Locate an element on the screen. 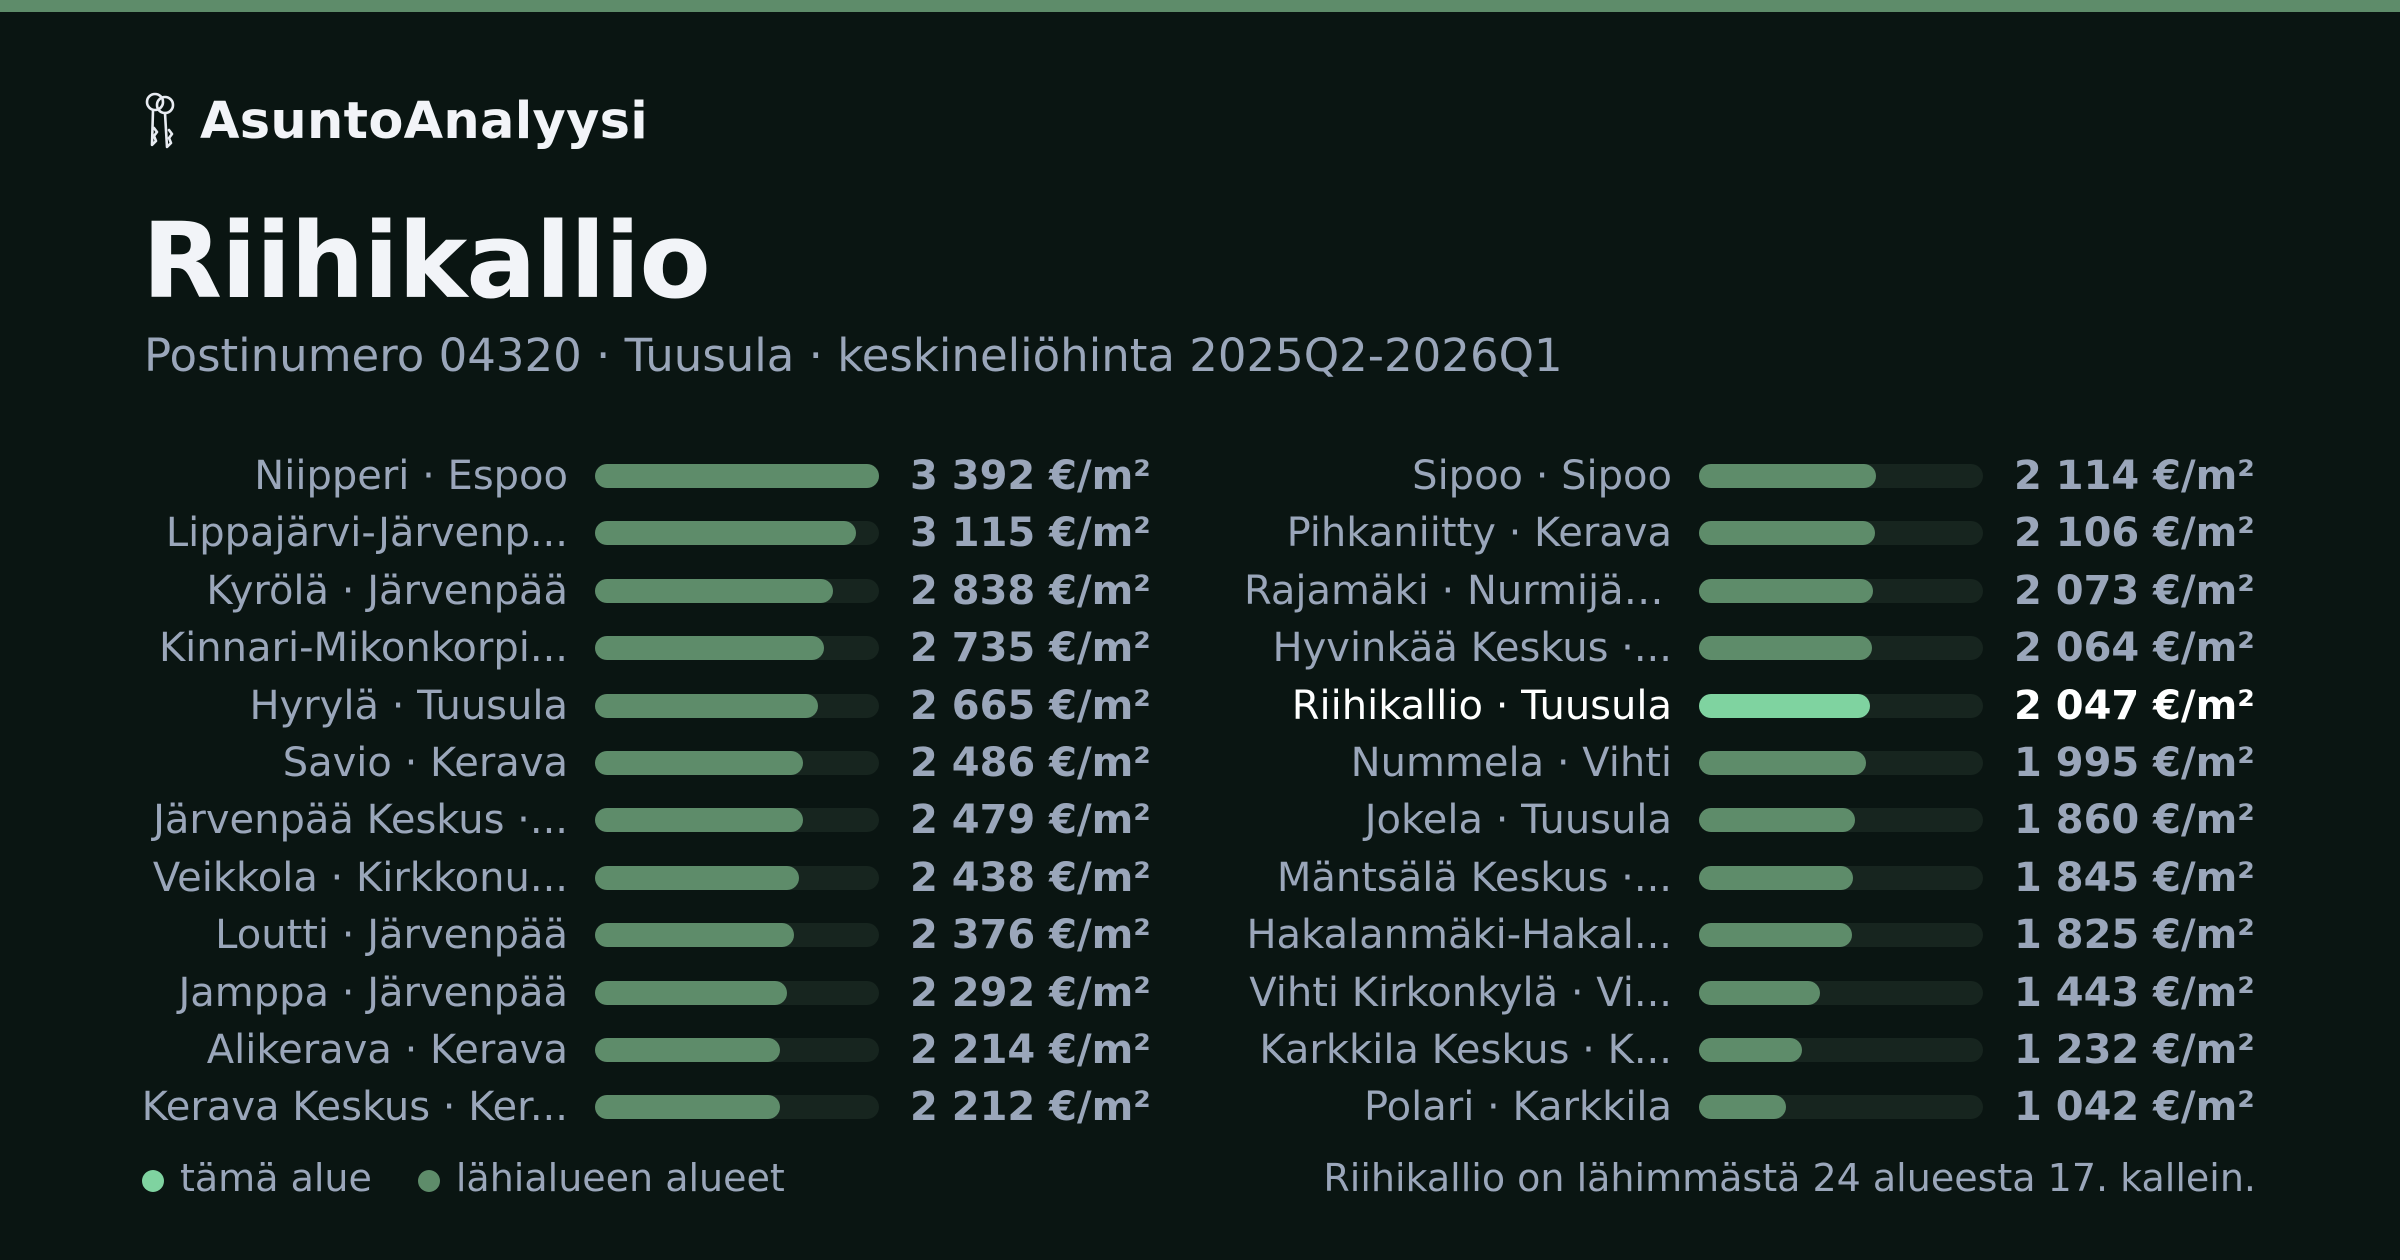  bar-row: Niipperi · Espoo 3 392 €/m² is located at coordinates (645, 472).